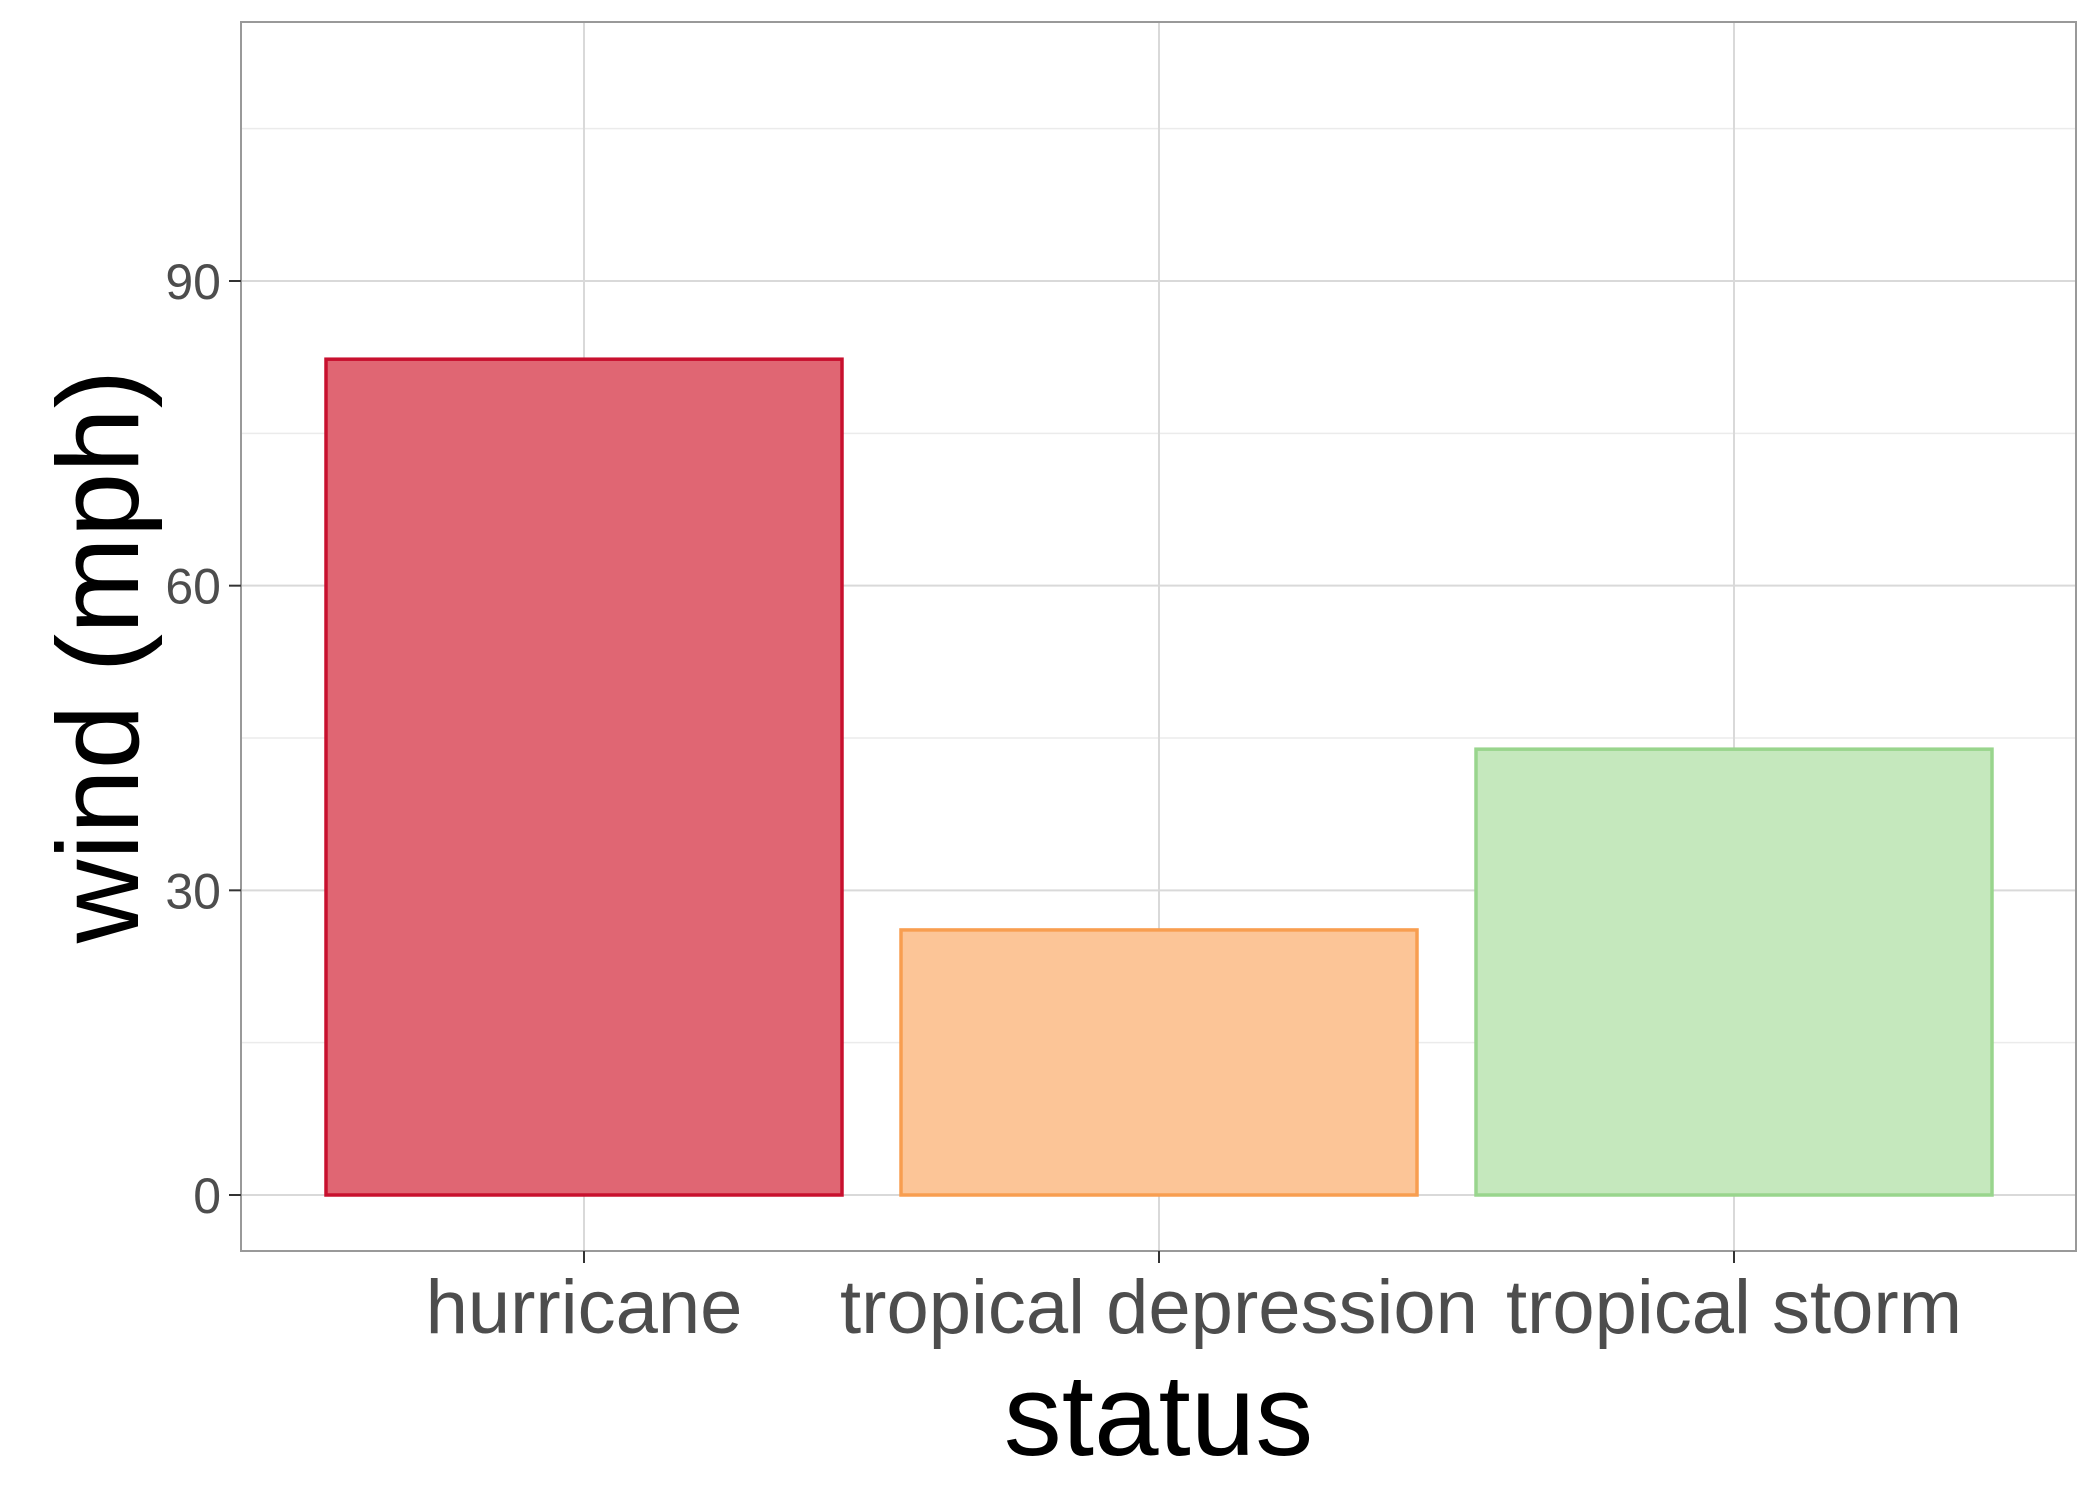  I want to click on bar-hurricane, so click(584, 777).